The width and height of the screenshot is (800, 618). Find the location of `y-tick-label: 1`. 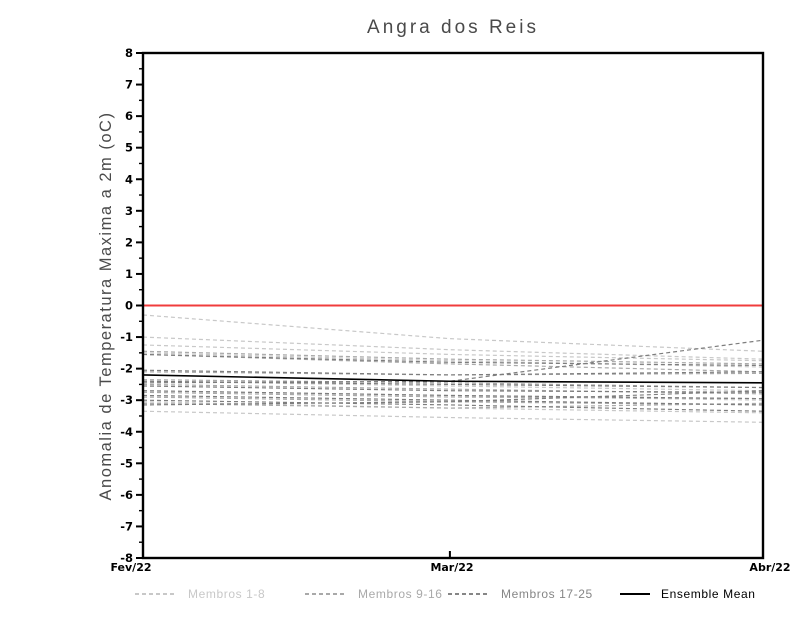

y-tick-label: 1 is located at coordinates (129, 274).